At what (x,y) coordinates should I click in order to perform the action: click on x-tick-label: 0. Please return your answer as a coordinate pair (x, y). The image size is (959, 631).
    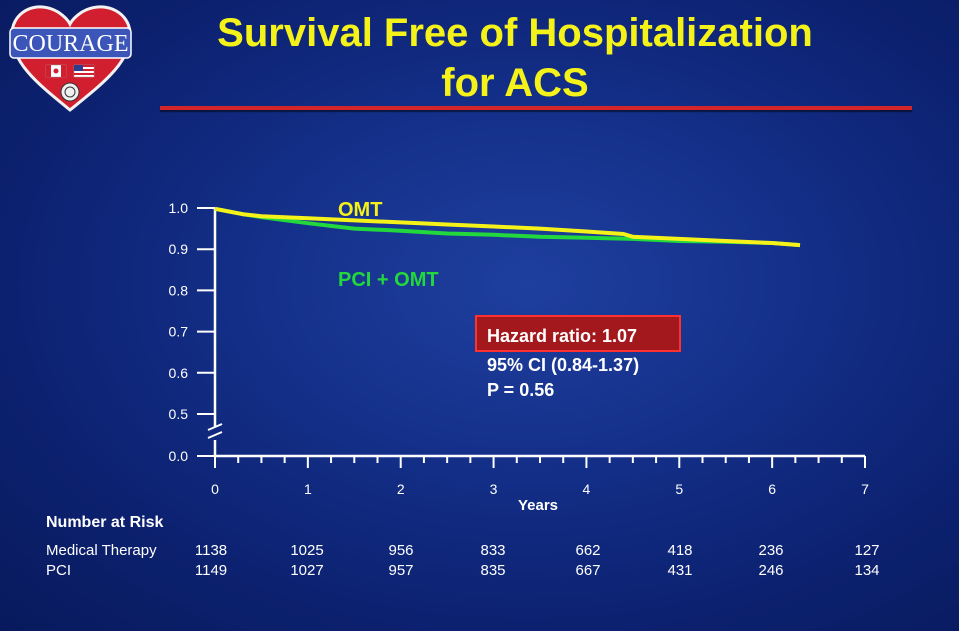
    Looking at the image, I should click on (215, 489).